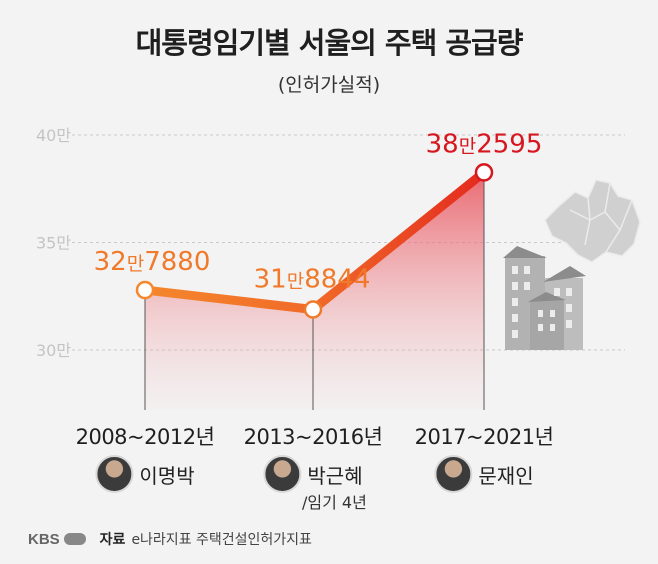 The image size is (658, 564). I want to click on value-label: 32만7880, so click(152, 262).